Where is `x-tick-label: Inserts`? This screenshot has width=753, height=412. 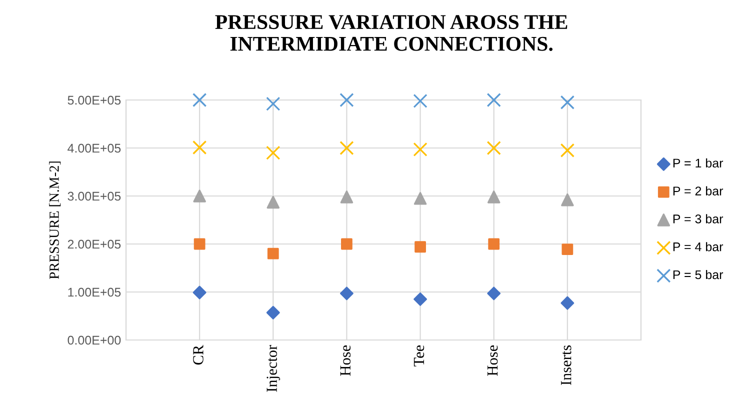 x-tick-label: Inserts is located at coordinates (566, 365).